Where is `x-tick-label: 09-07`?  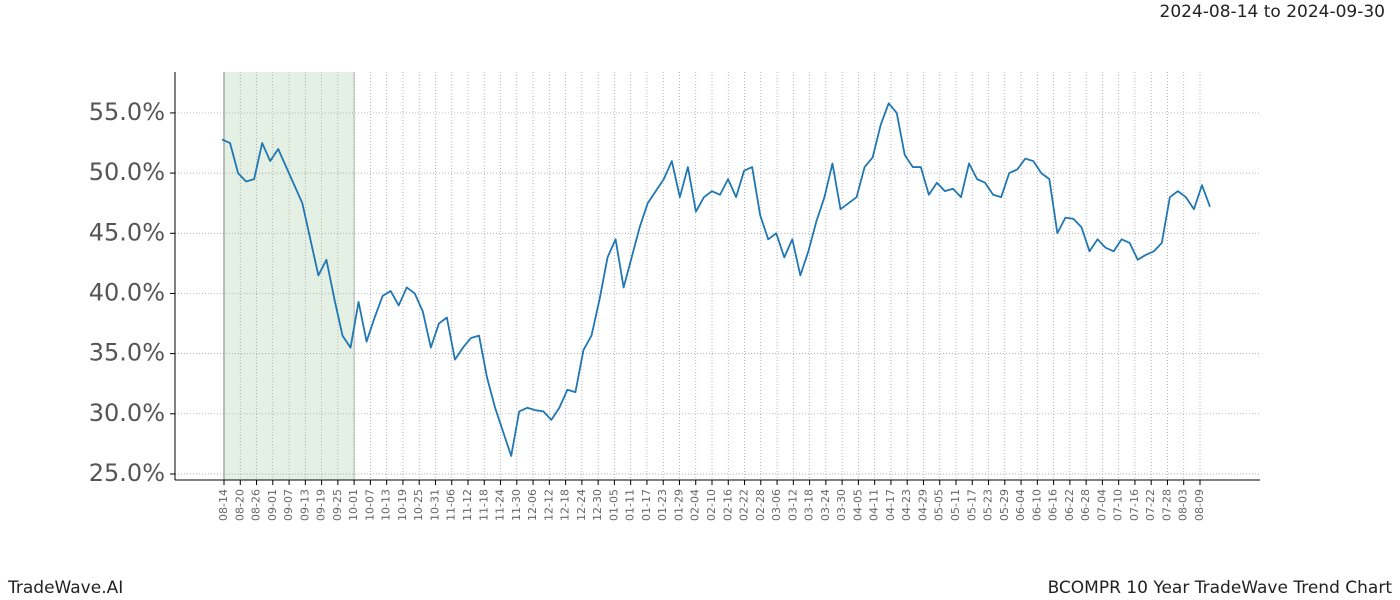
x-tick-label: 09-07 is located at coordinates (288, 505).